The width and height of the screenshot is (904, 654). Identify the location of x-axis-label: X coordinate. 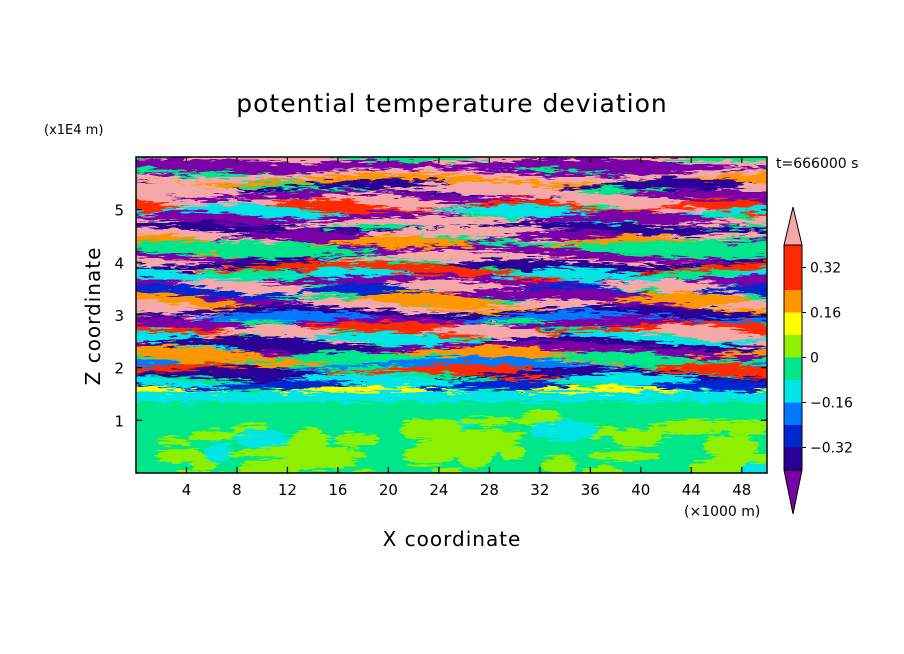
(452, 539).